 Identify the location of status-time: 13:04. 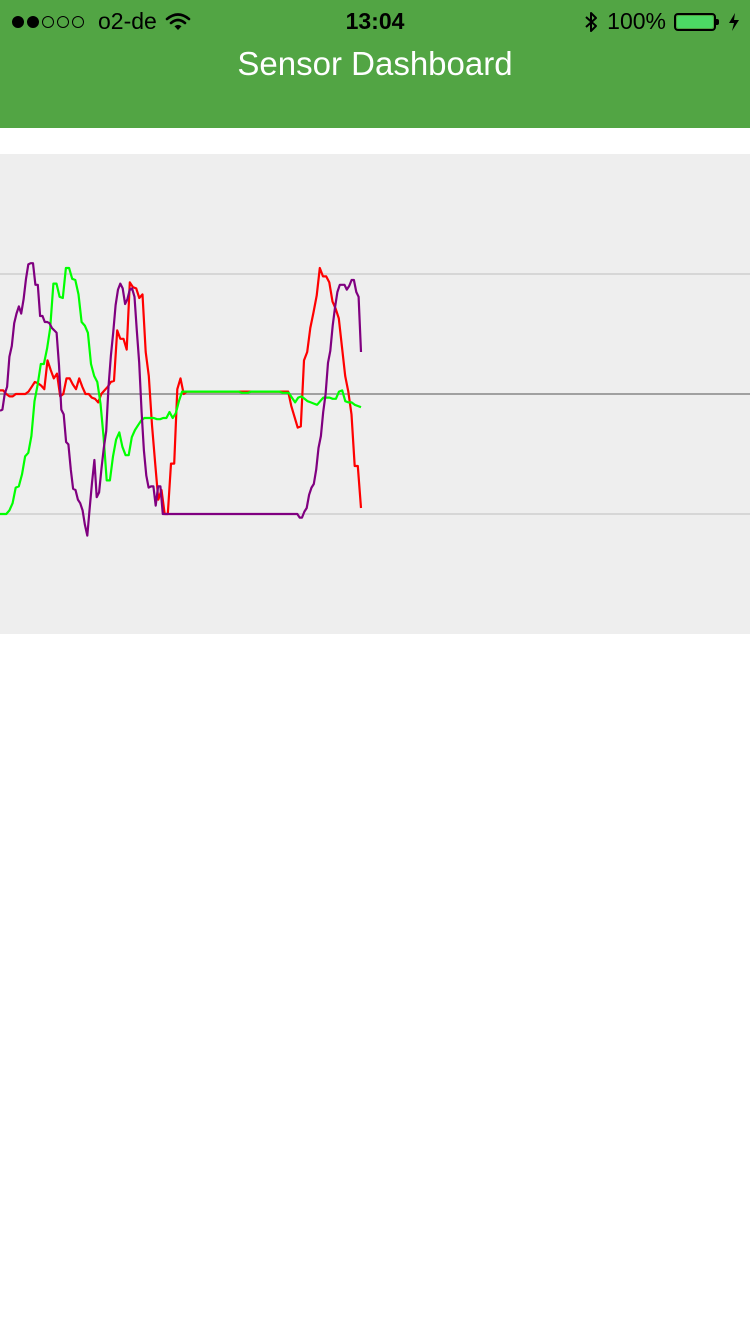
(375, 21).